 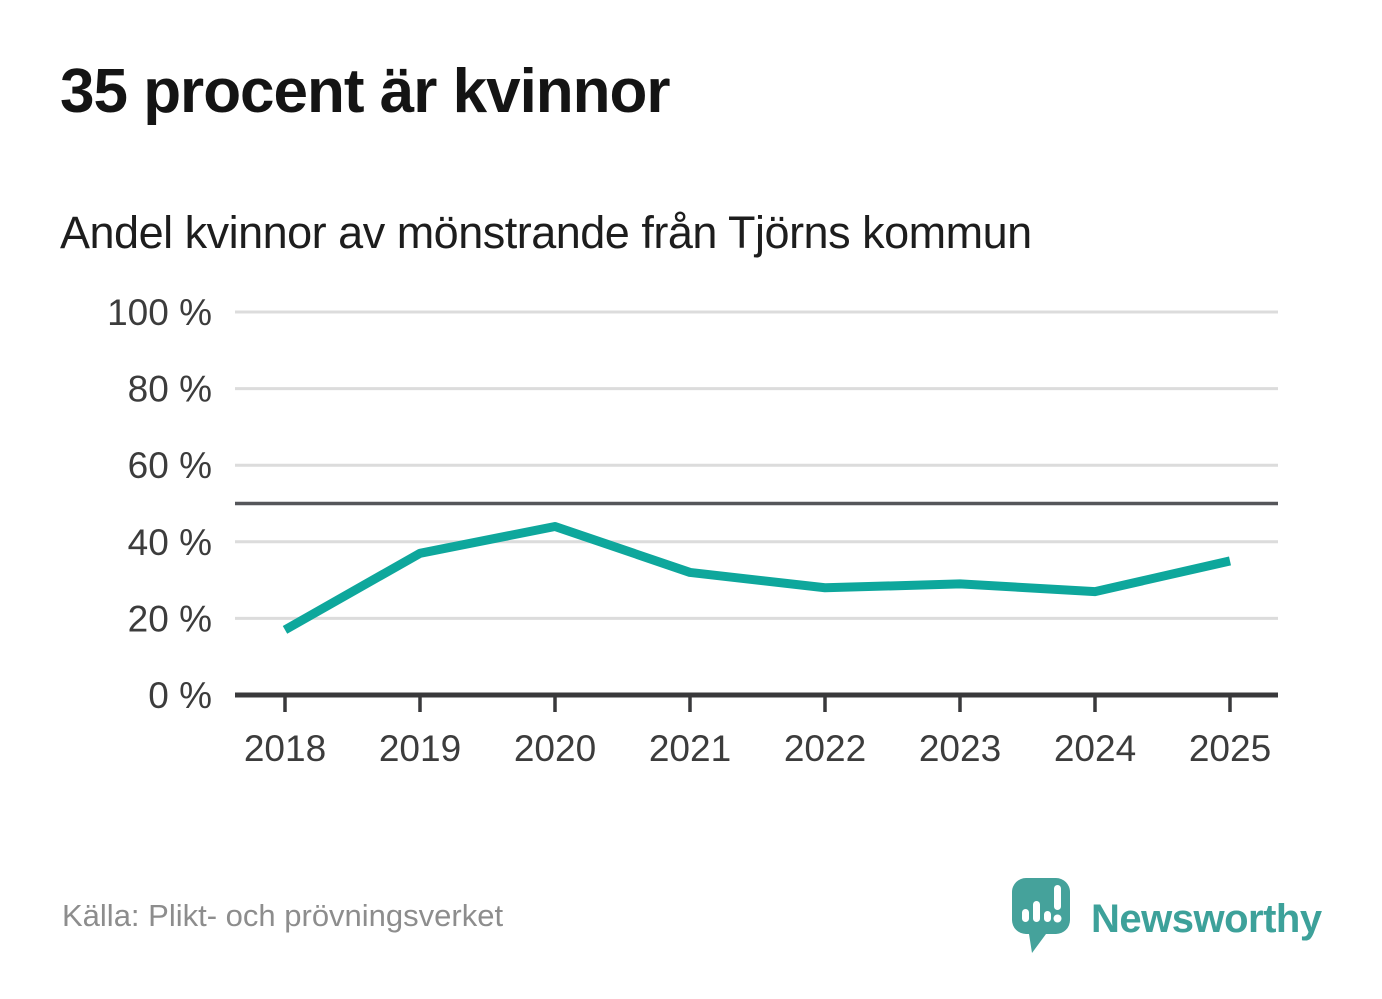 I want to click on x-axis-label: 2025, so click(x=1230, y=748).